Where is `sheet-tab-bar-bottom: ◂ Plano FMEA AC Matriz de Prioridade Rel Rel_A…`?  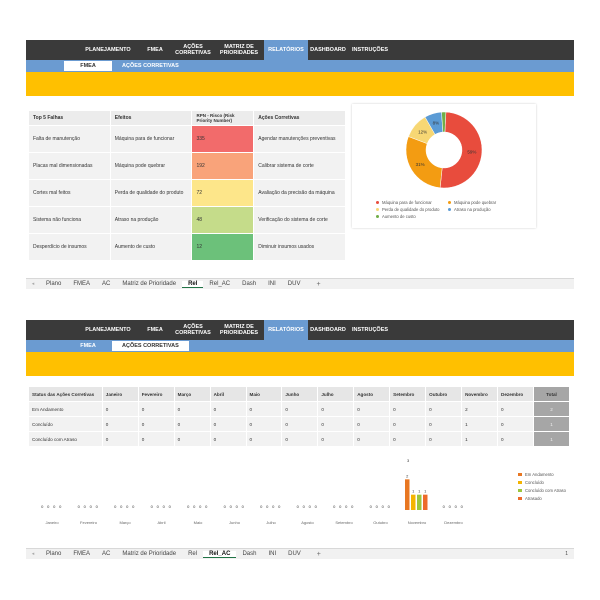
sheet-tab-bar-bottom: ◂ Plano FMEA AC Matriz de Prioridade Rel Rel_A… is located at coordinates (300, 553).